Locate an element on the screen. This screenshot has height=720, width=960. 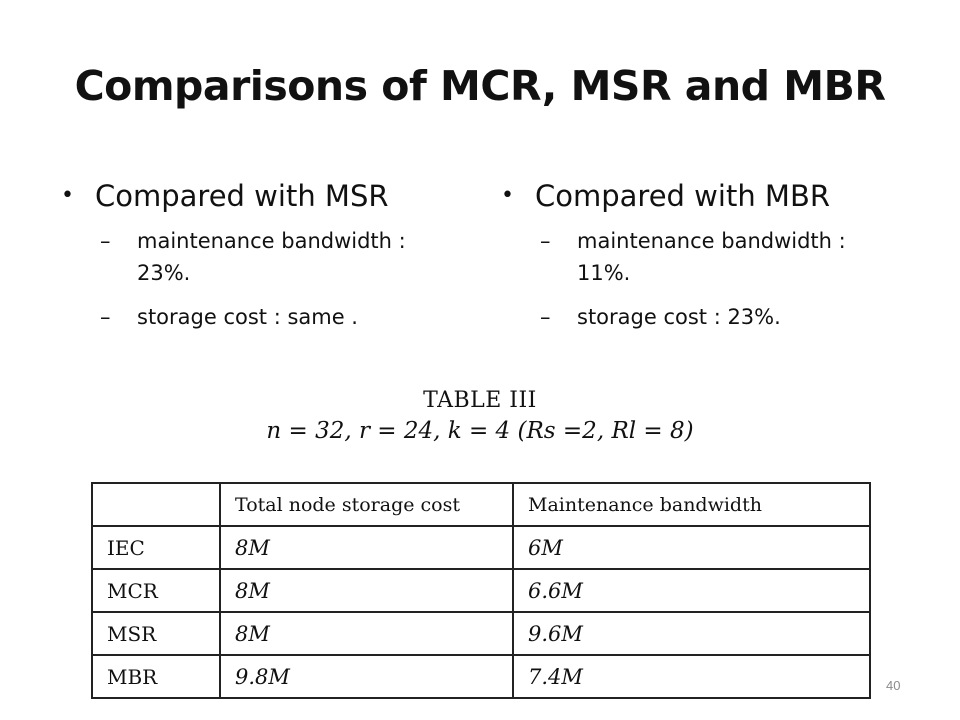
storage-cost-cell: 9.8M is located at coordinates (366, 676).